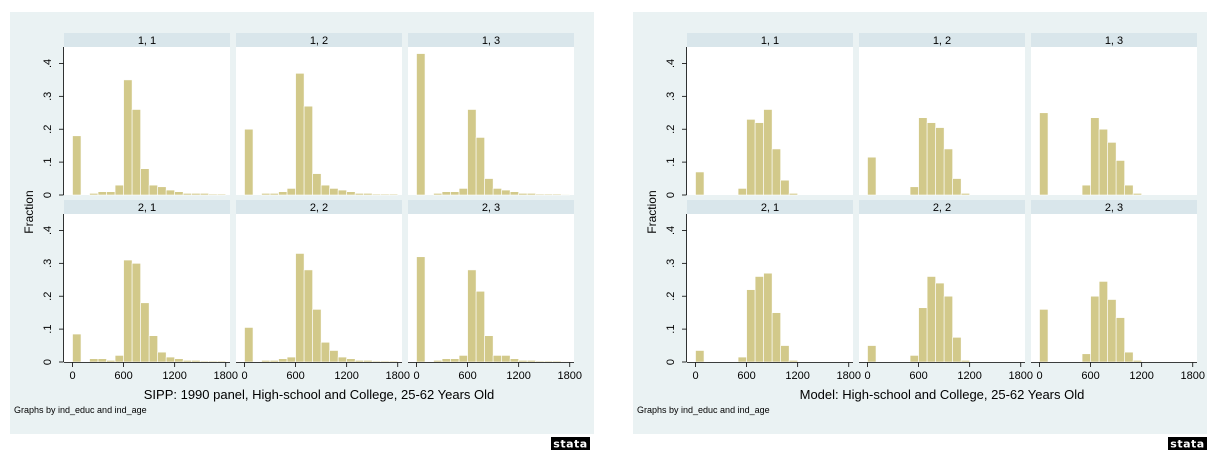 This screenshot has width=1216, height=453. I want to click on panel-label: 2, 2, so click(319, 208).